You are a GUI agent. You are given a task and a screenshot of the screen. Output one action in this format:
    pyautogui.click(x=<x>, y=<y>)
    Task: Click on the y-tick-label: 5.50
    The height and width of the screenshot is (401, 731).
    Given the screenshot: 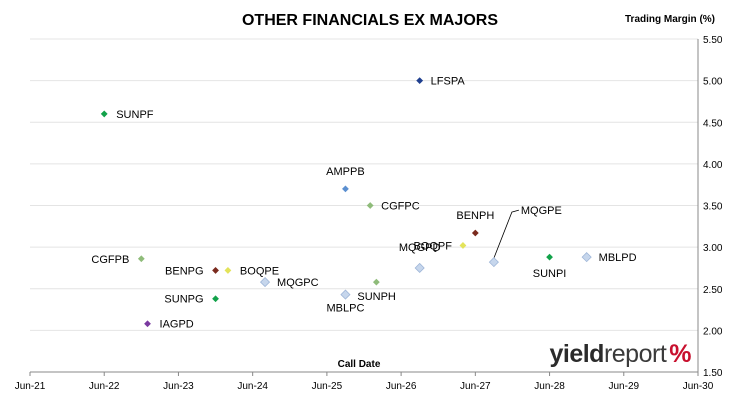 What is the action you would take?
    pyautogui.click(x=713, y=40)
    